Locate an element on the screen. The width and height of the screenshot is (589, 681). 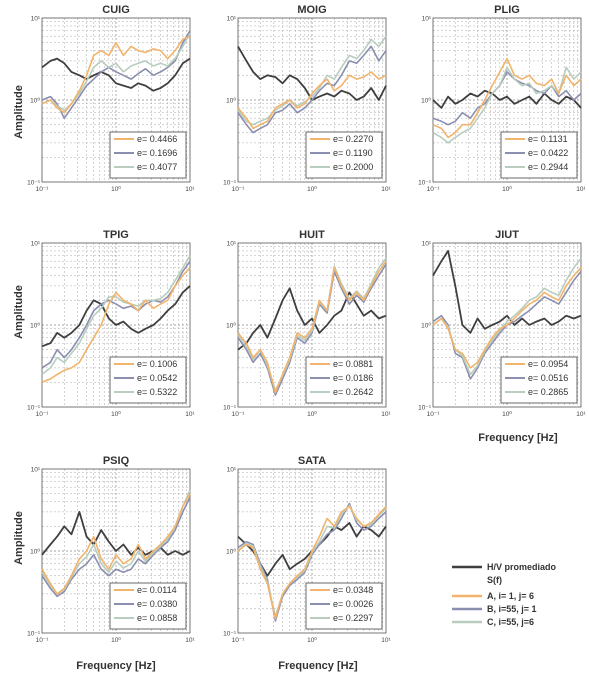
panel-title: JIUT is located at coordinates (507, 235).